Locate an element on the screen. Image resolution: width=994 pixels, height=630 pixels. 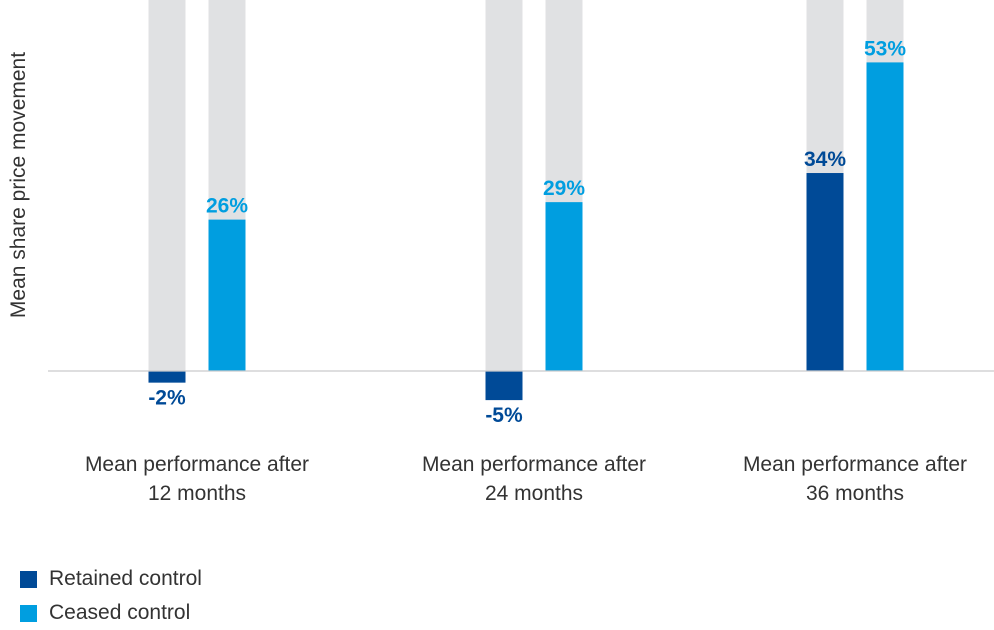
data-label: 53% is located at coordinates (885, 48).